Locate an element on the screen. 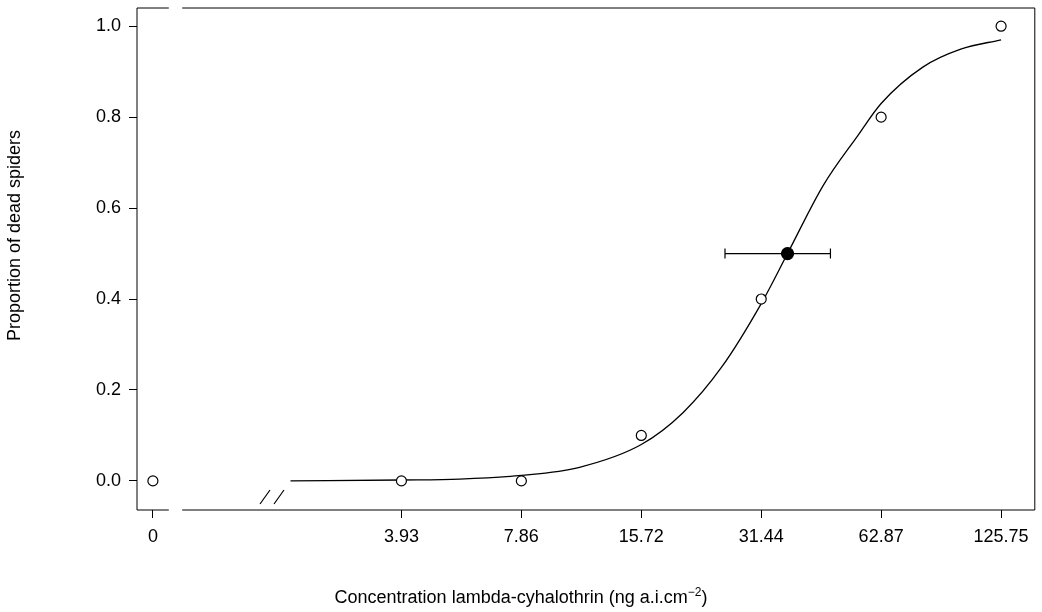 This screenshot has height=612, width=1042. x-tick-label: 15.72 is located at coordinates (641, 535).